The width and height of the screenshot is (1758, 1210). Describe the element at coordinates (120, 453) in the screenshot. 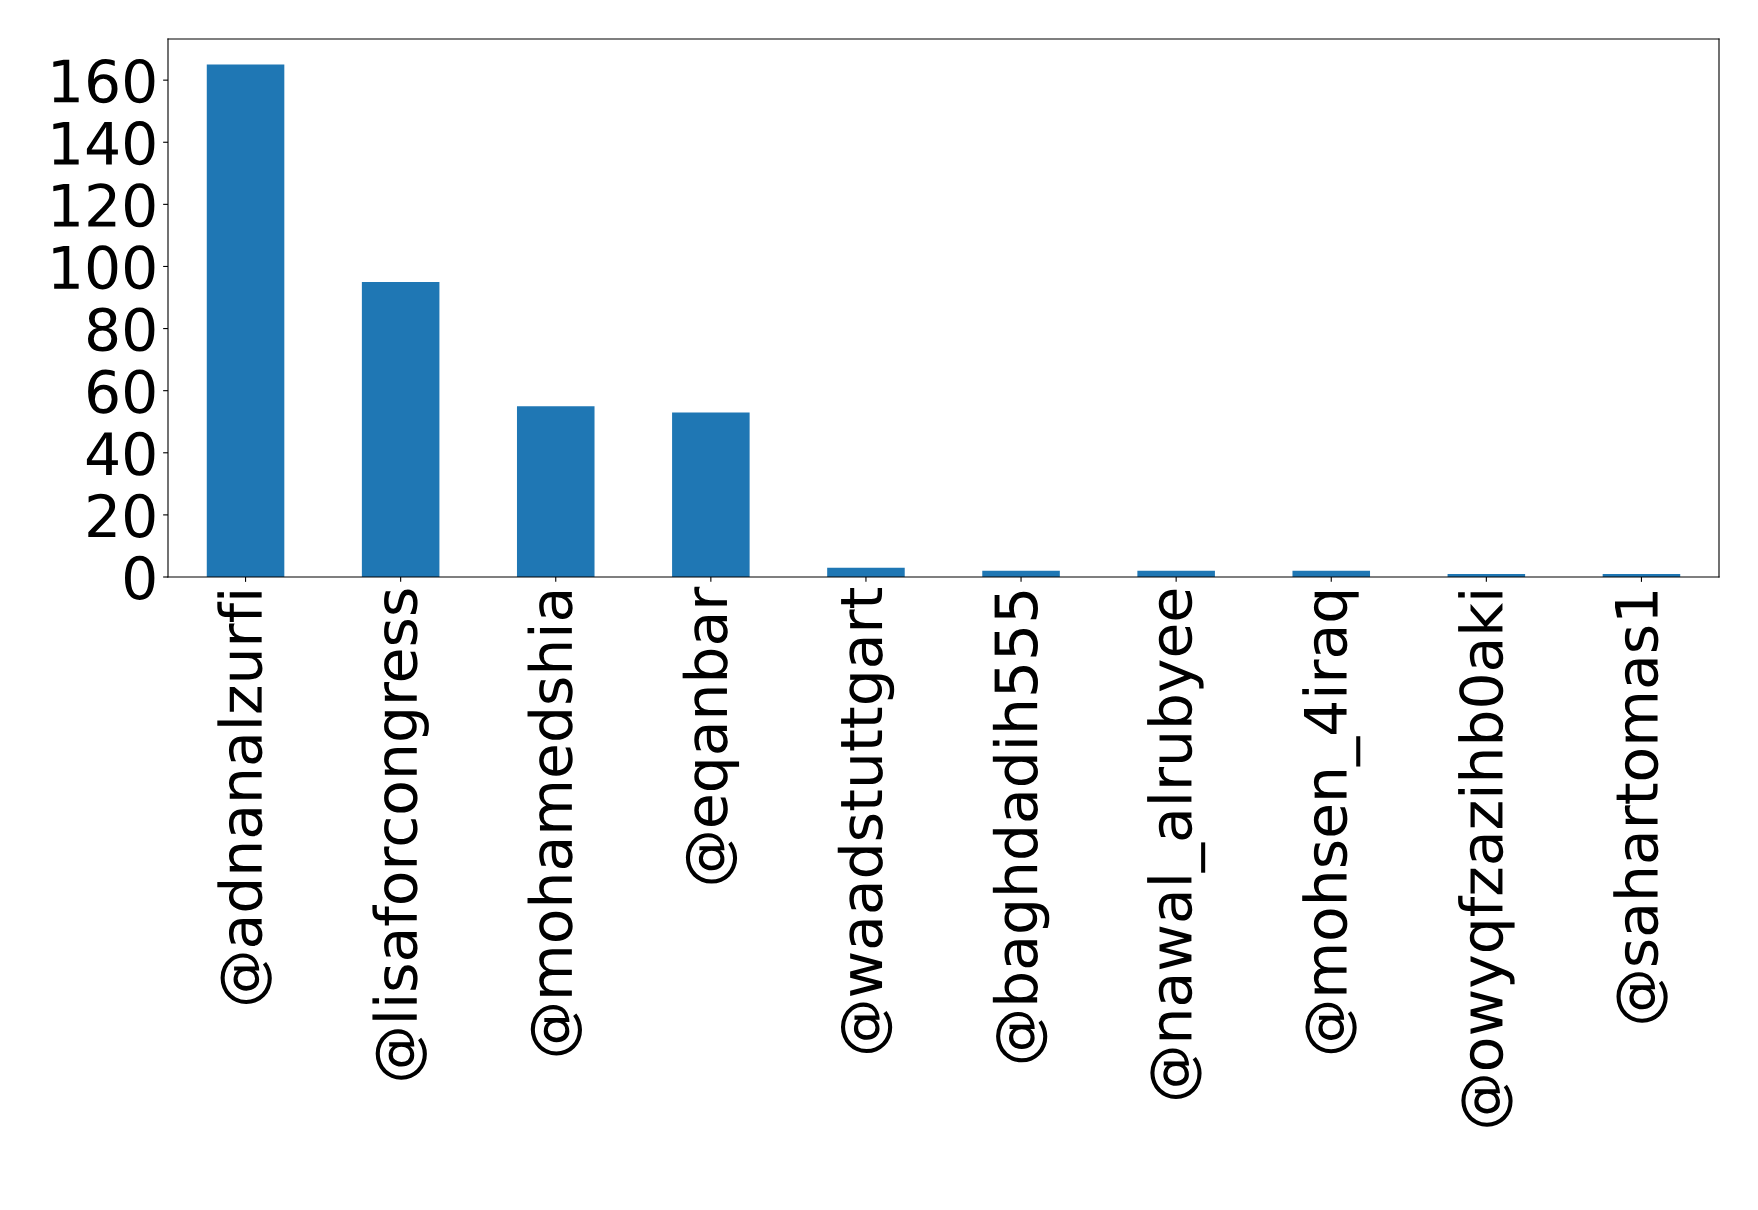

I see `y-tick-label: 40` at that location.